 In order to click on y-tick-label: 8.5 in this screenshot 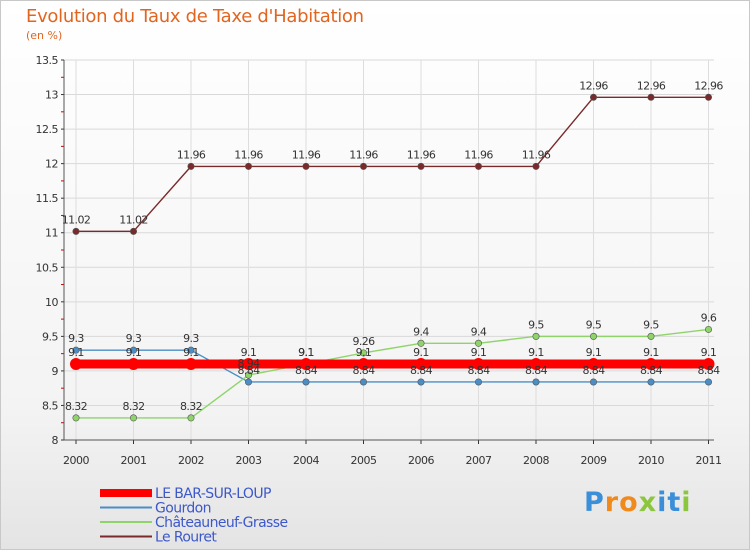, I will do `click(50, 405)`.